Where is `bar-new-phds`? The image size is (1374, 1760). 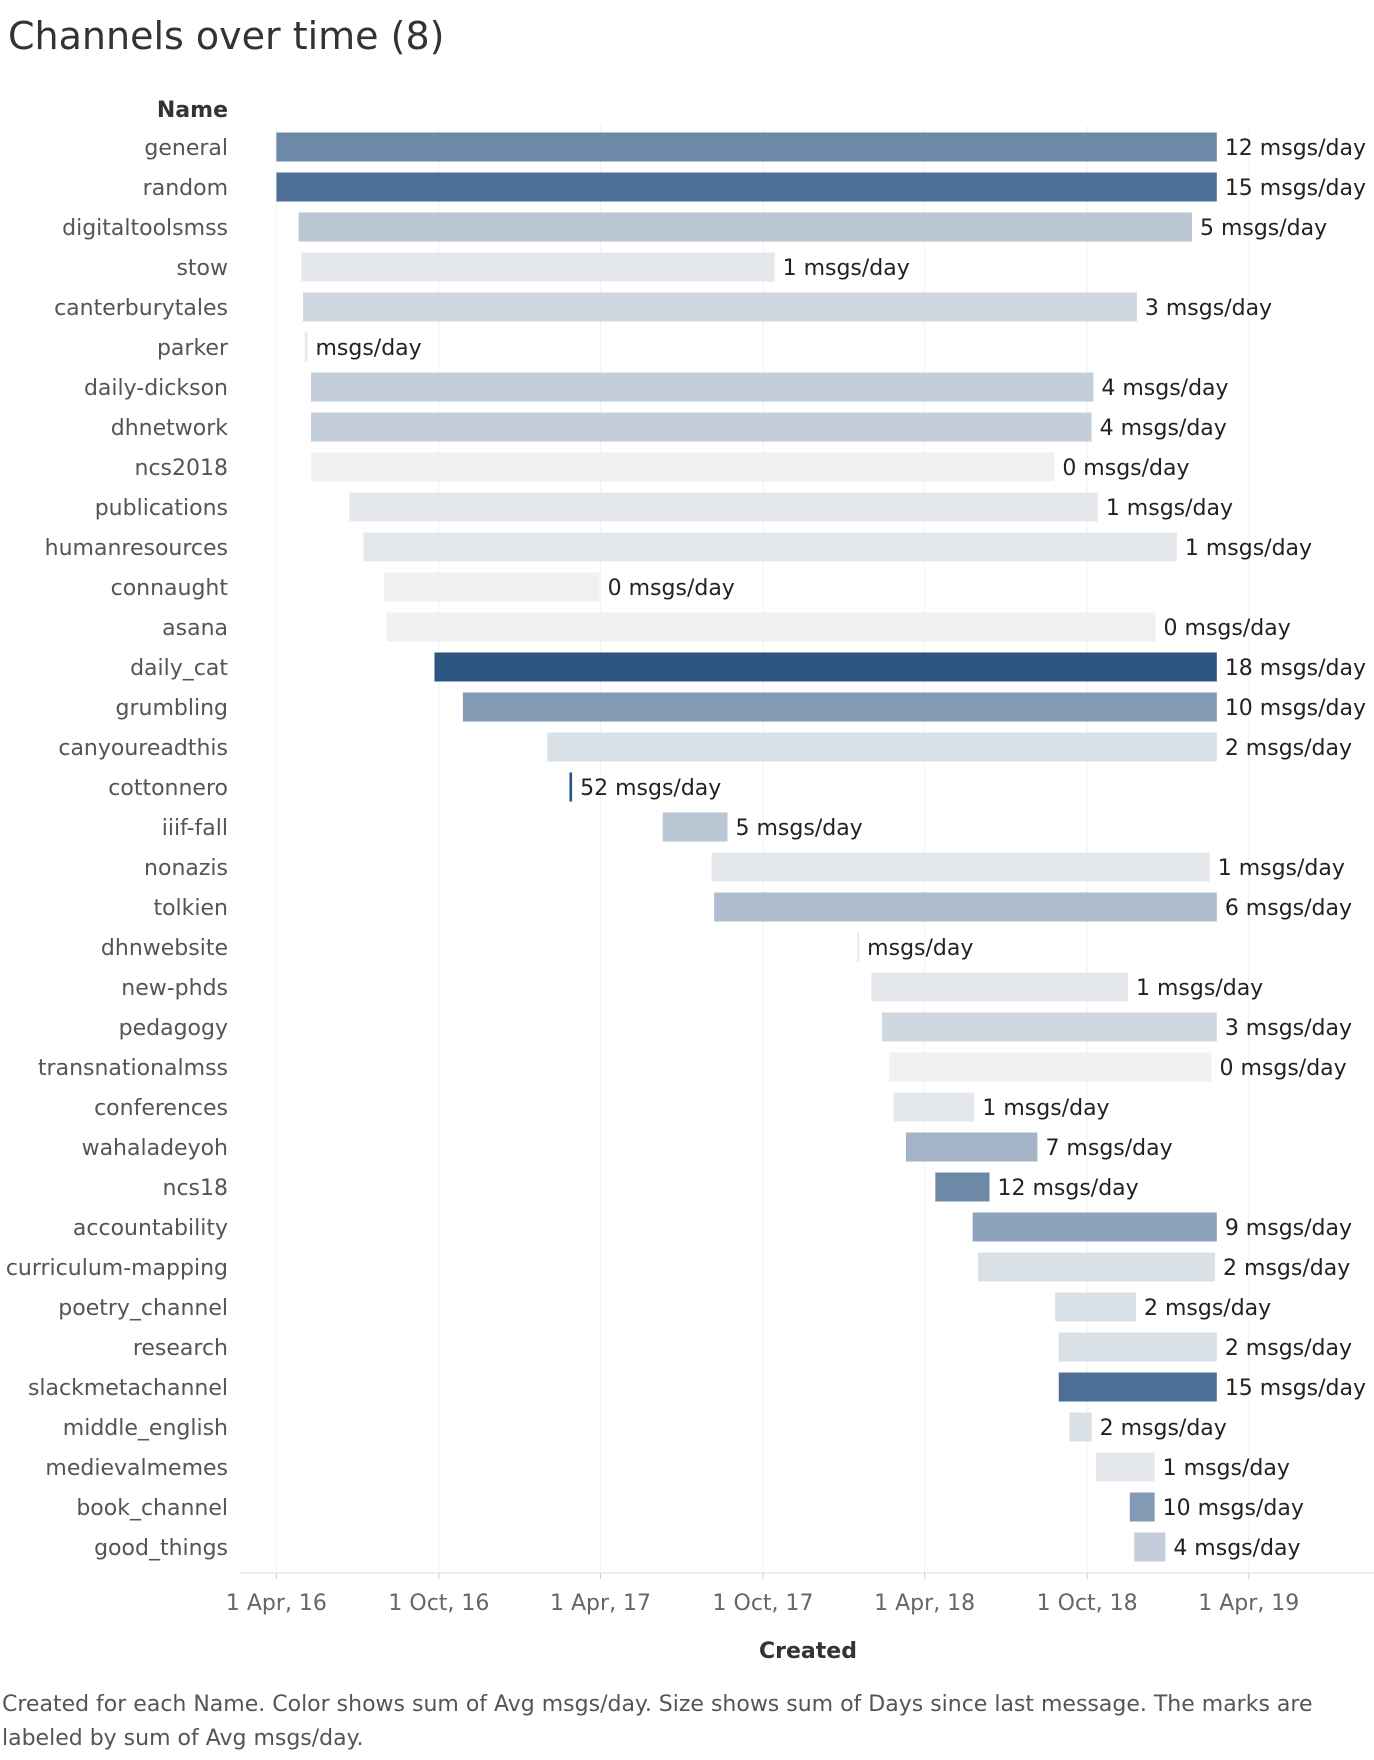
bar-new-phds is located at coordinates (1000, 987).